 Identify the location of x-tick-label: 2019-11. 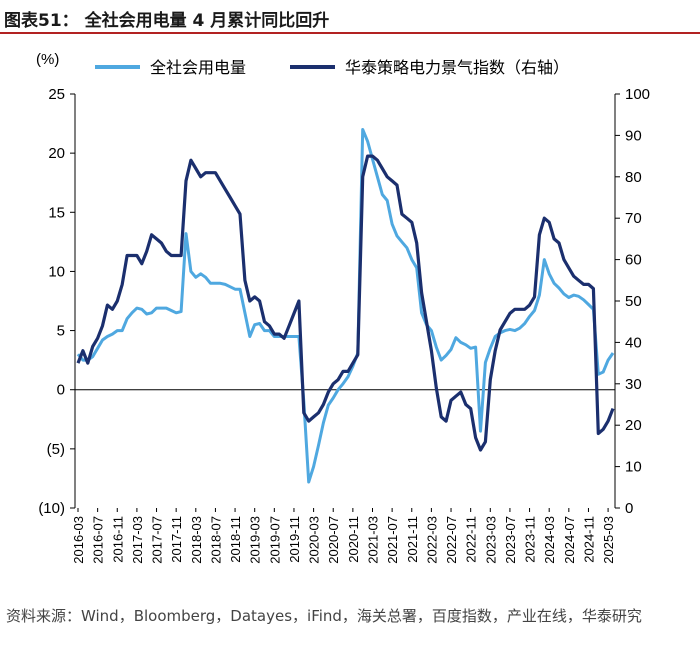
(294, 539).